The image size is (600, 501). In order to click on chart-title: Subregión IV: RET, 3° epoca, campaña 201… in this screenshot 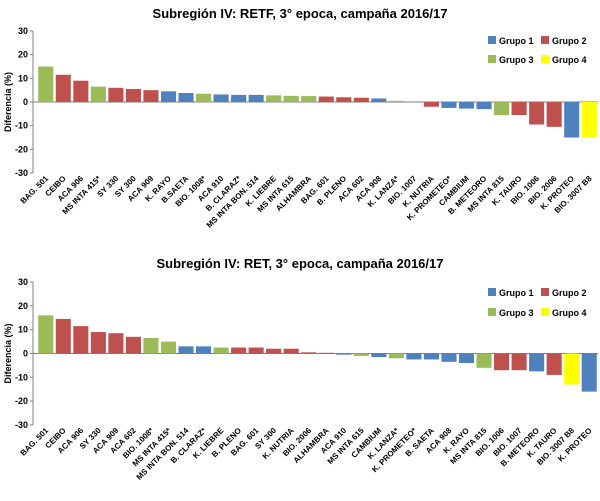, I will do `click(300, 263)`.